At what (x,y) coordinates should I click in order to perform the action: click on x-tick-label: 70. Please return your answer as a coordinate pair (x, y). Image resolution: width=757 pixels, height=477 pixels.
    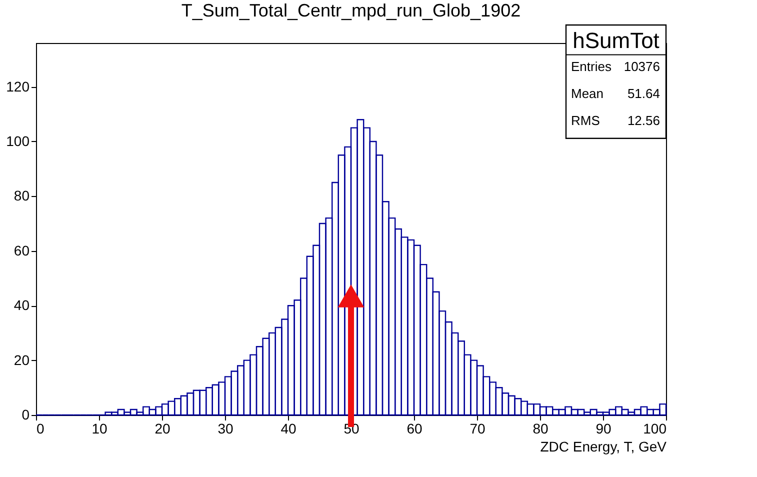
    Looking at the image, I should click on (478, 428).